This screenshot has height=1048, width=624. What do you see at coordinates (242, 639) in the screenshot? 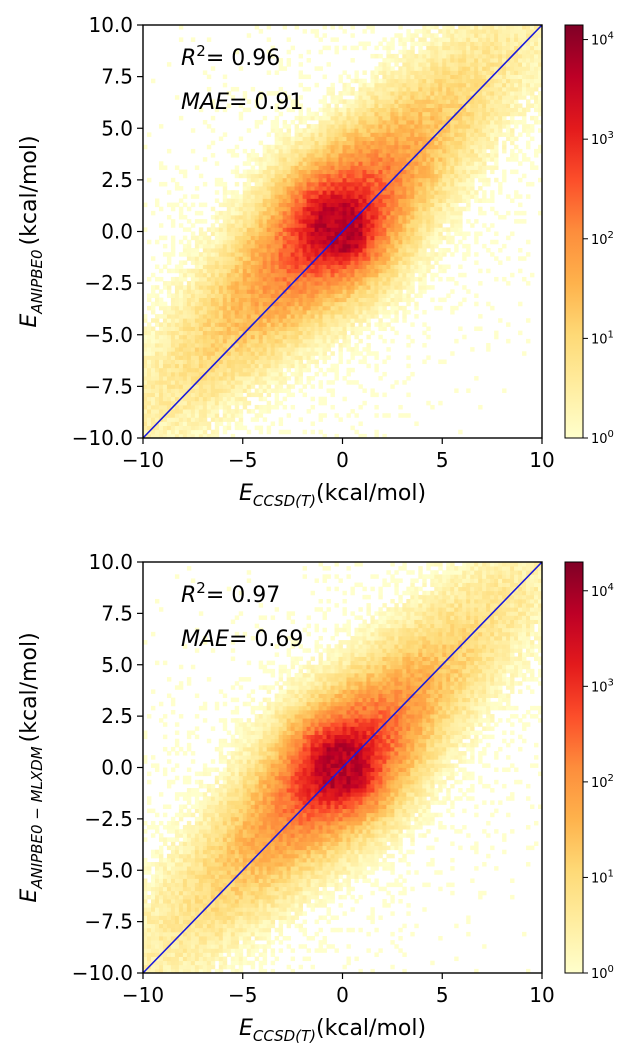
I see `annotation-mae: MAE= 0.69` at bounding box center [242, 639].